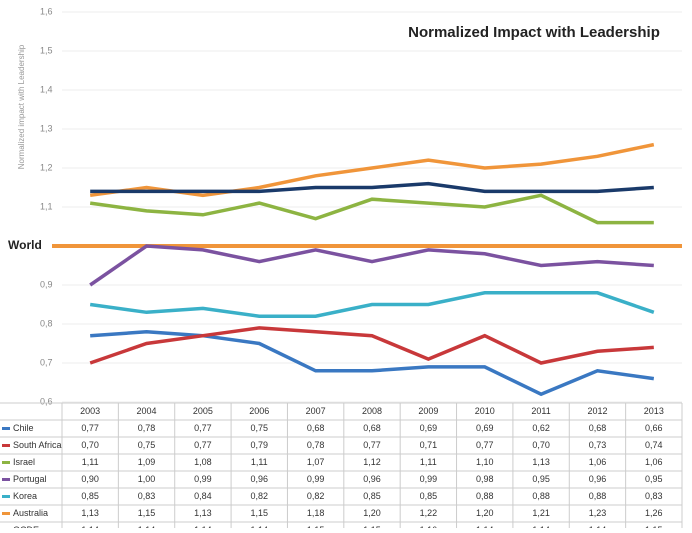 The image size is (692, 533). I want to click on legend-label: Chile, so click(23, 428).